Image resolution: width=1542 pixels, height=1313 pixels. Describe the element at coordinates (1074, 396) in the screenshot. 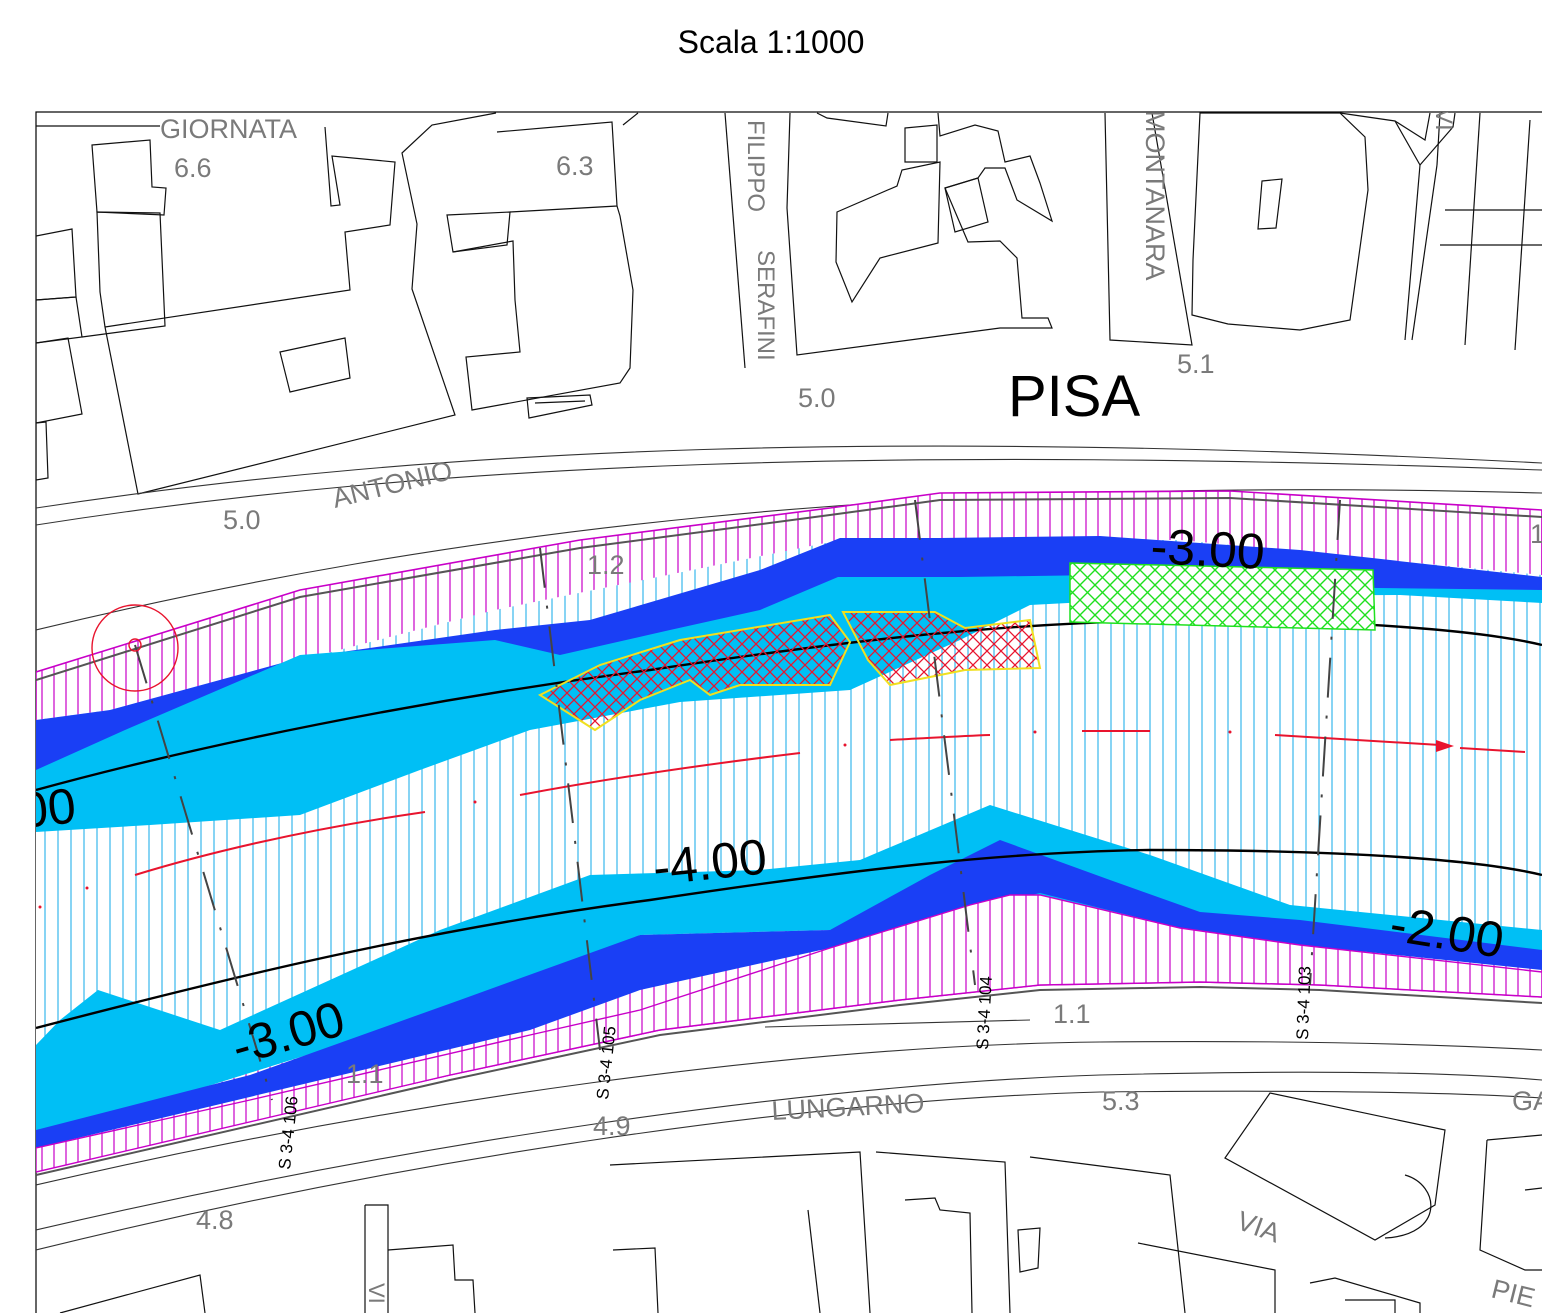

I see `city-label-pisa: PISA` at that location.